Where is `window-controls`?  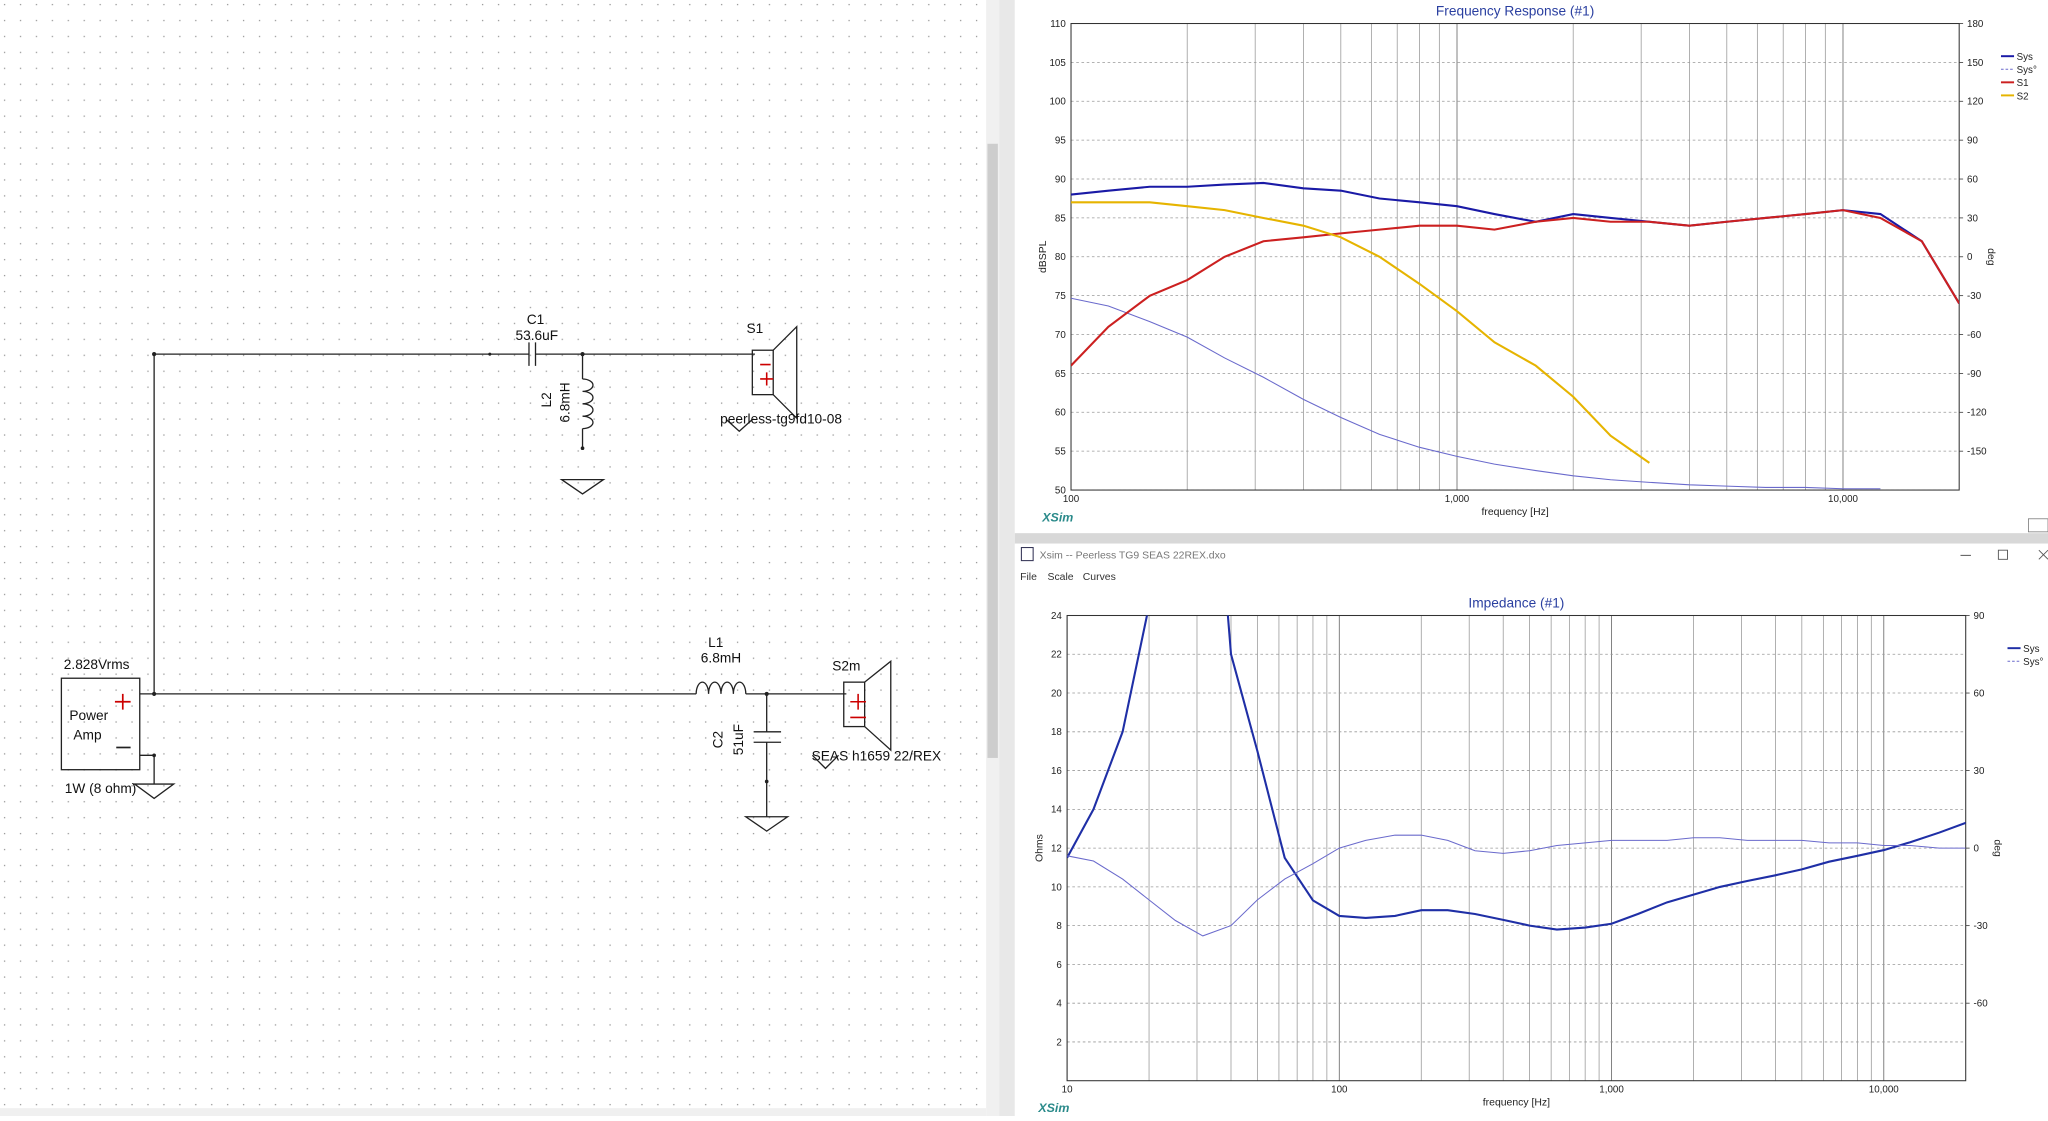 window-controls is located at coordinates (2004, 554).